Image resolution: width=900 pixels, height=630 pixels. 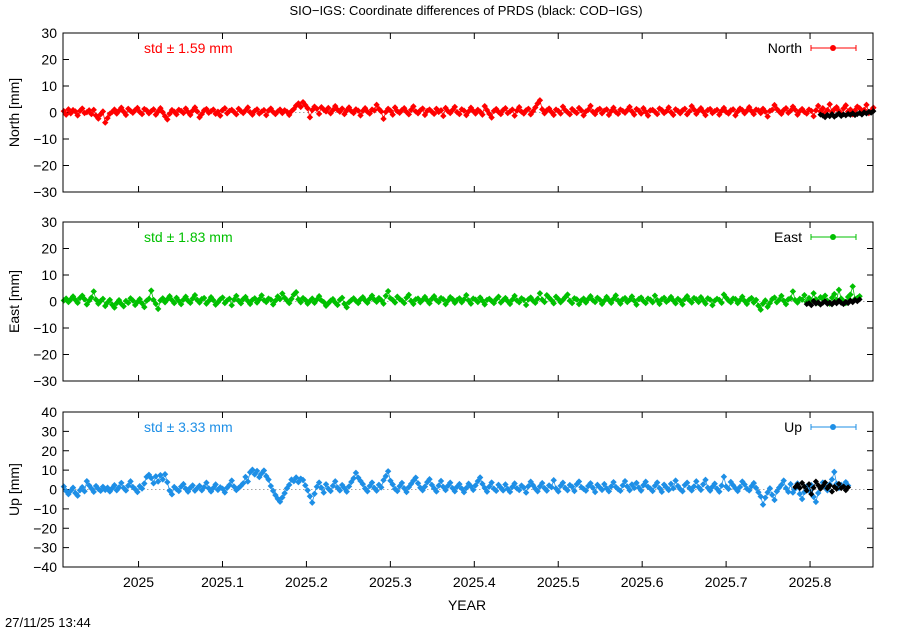 I want to click on y-tick-label: 20, so click(x=49, y=60).